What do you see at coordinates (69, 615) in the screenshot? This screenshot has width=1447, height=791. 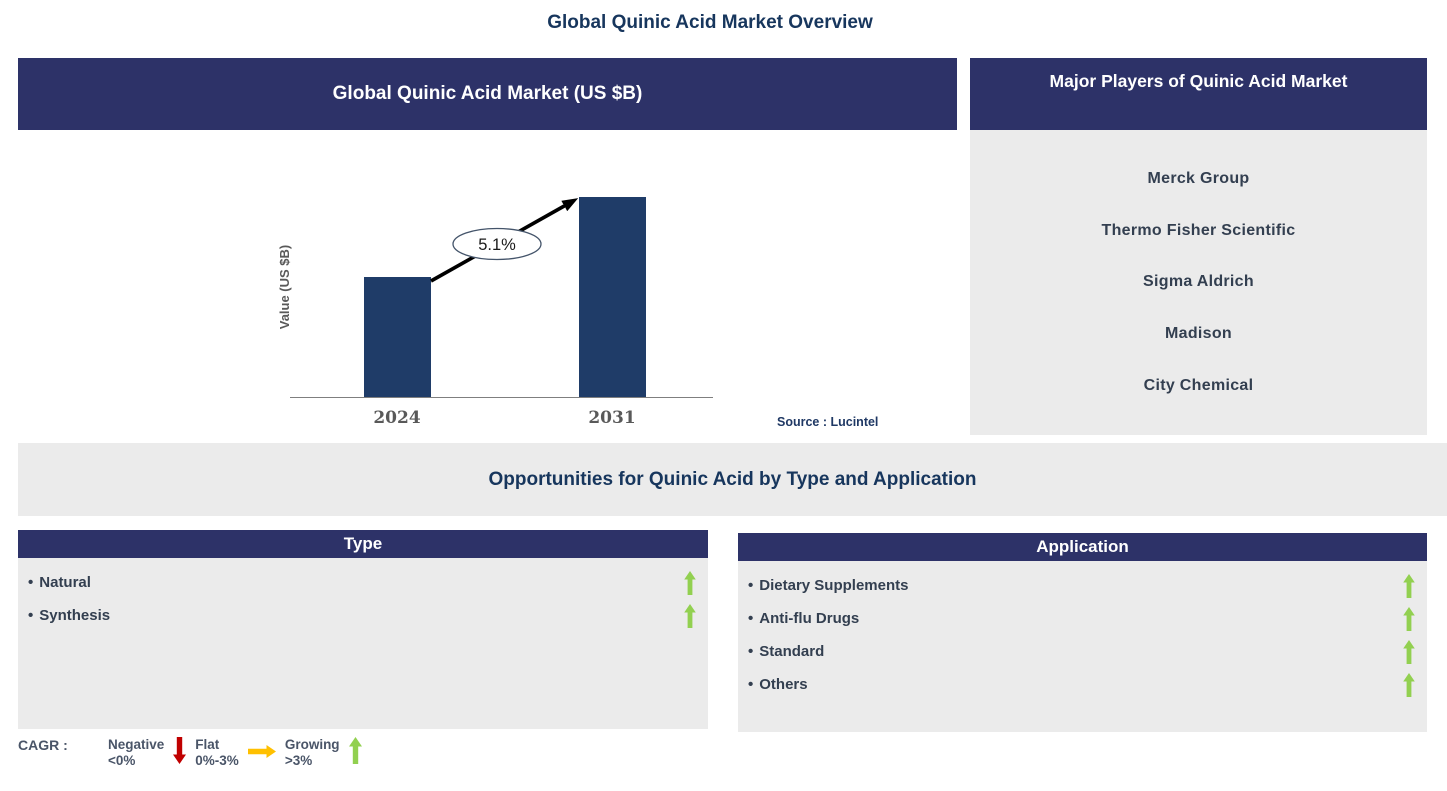 I see `type-item-label: • Synthesis` at bounding box center [69, 615].